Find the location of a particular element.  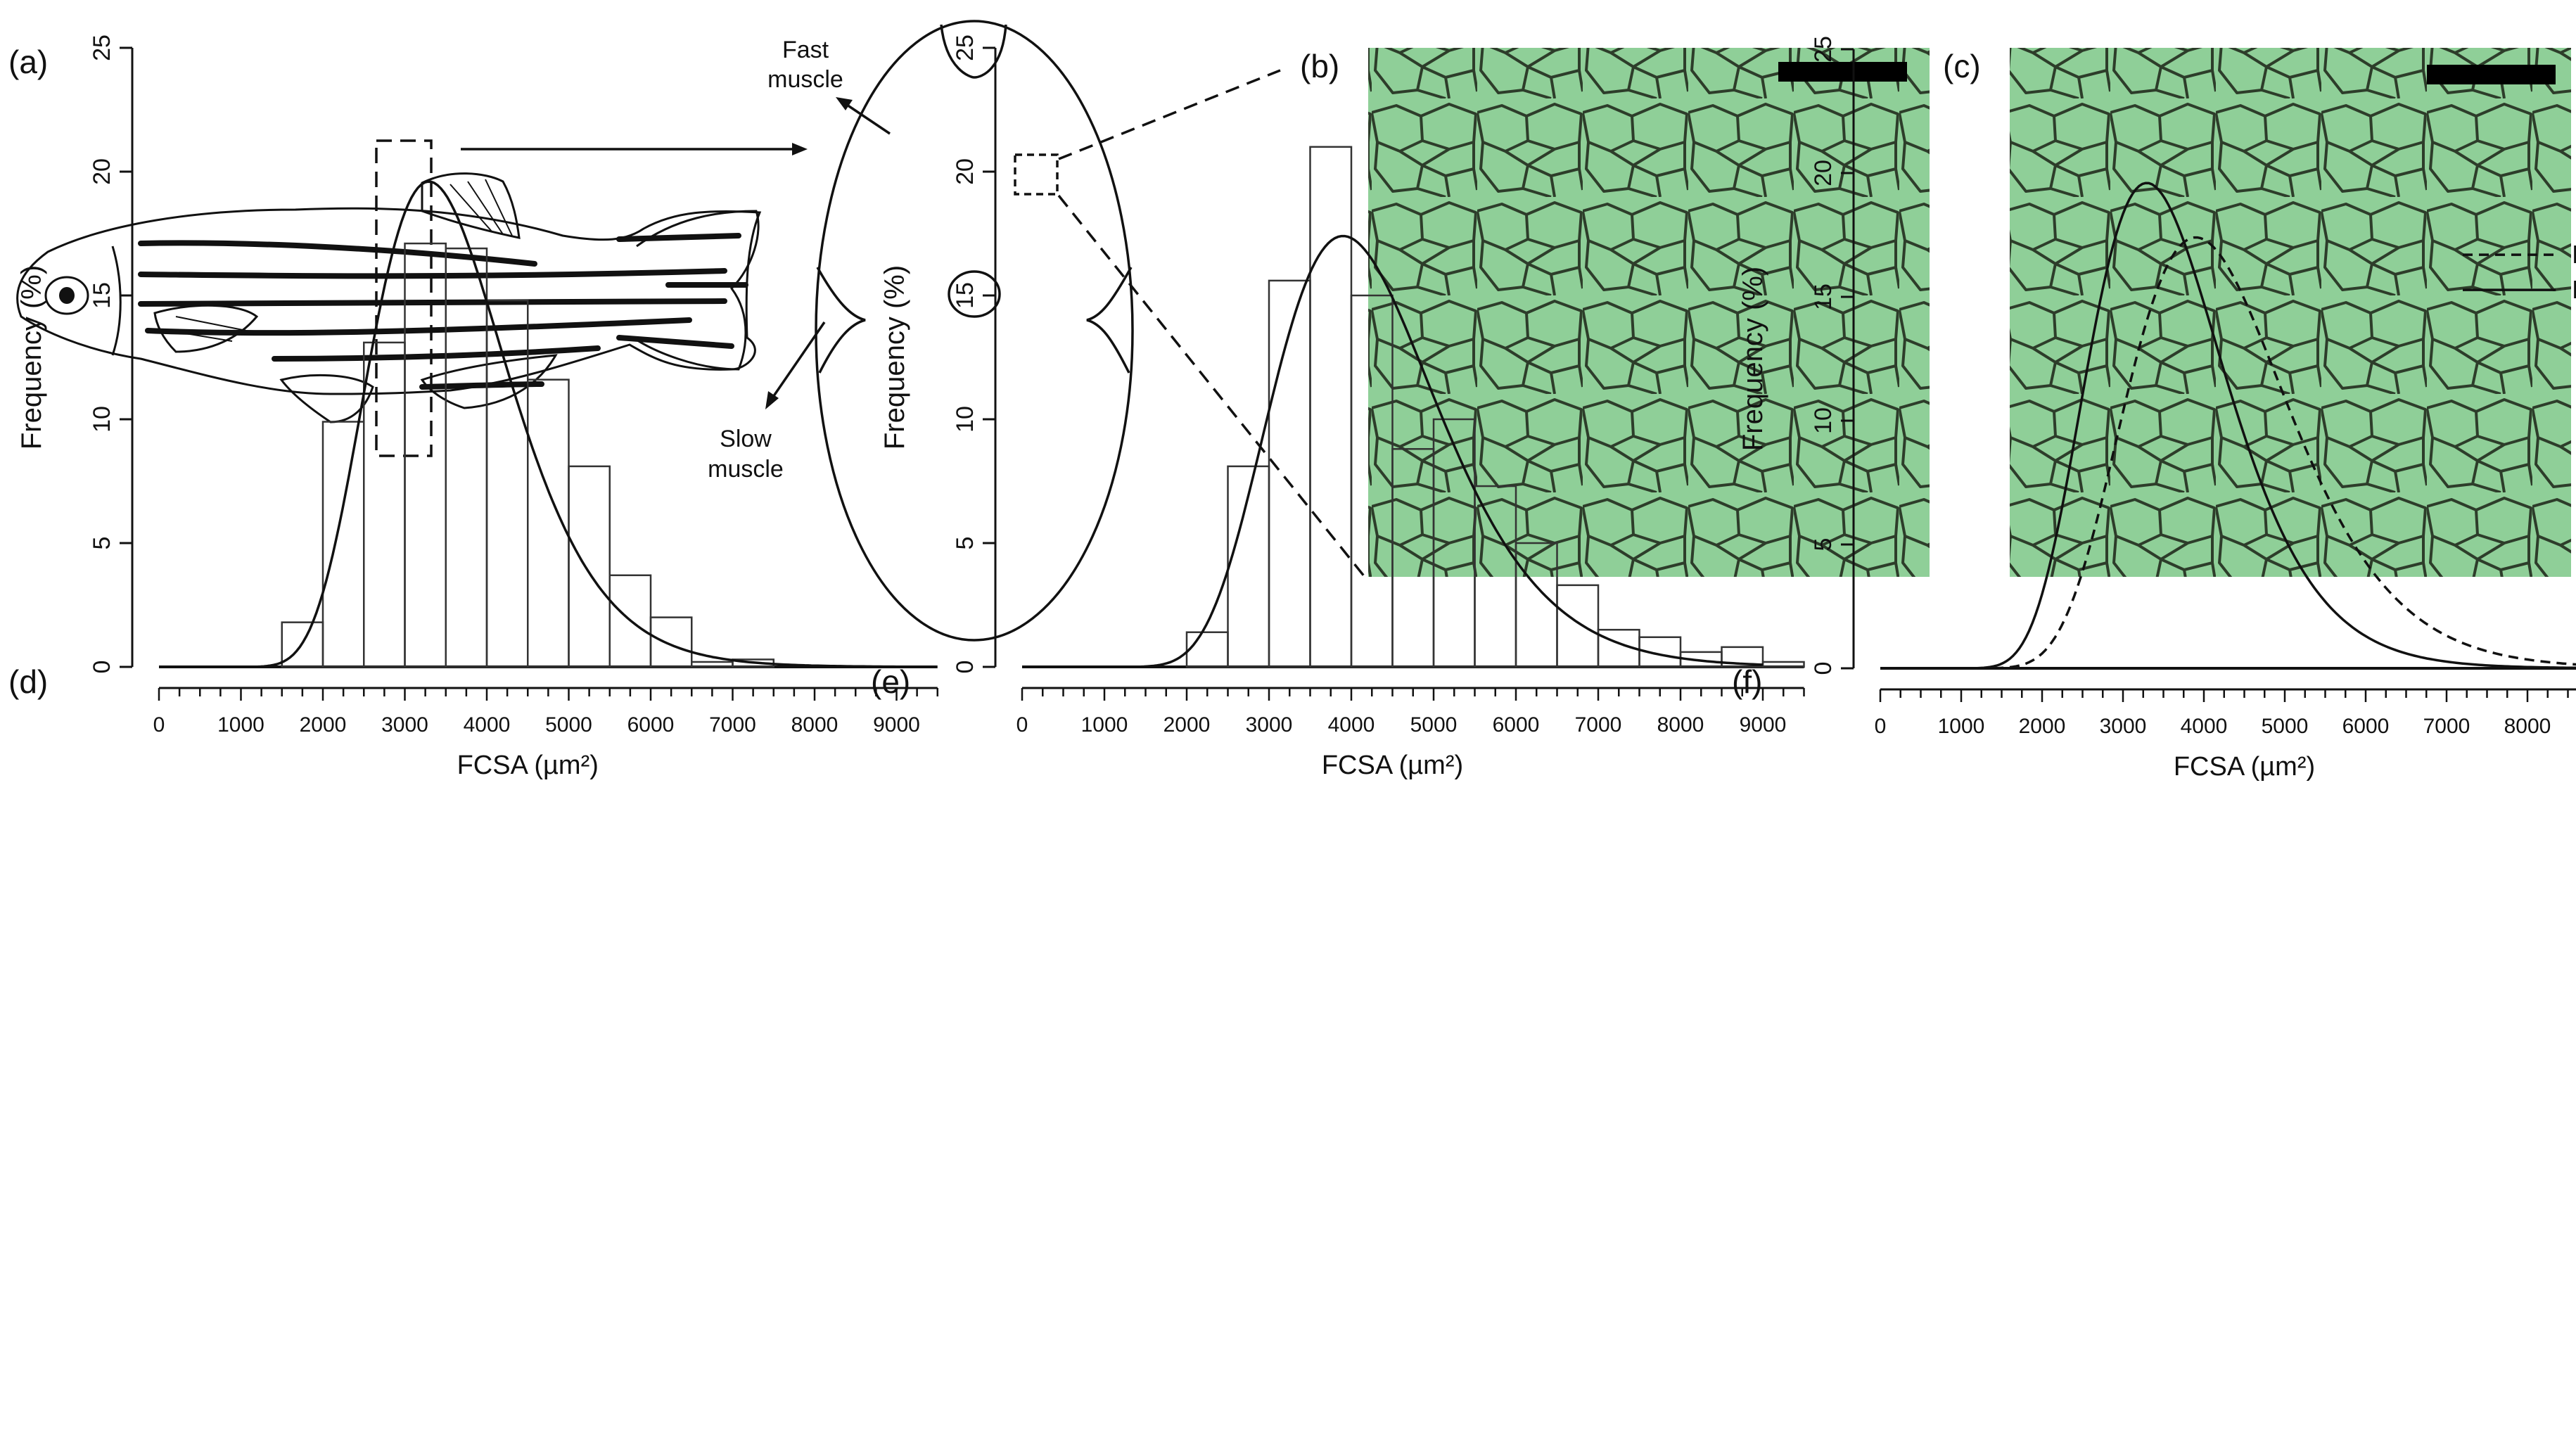

panel-d-label: (d) is located at coordinates (28, 681).